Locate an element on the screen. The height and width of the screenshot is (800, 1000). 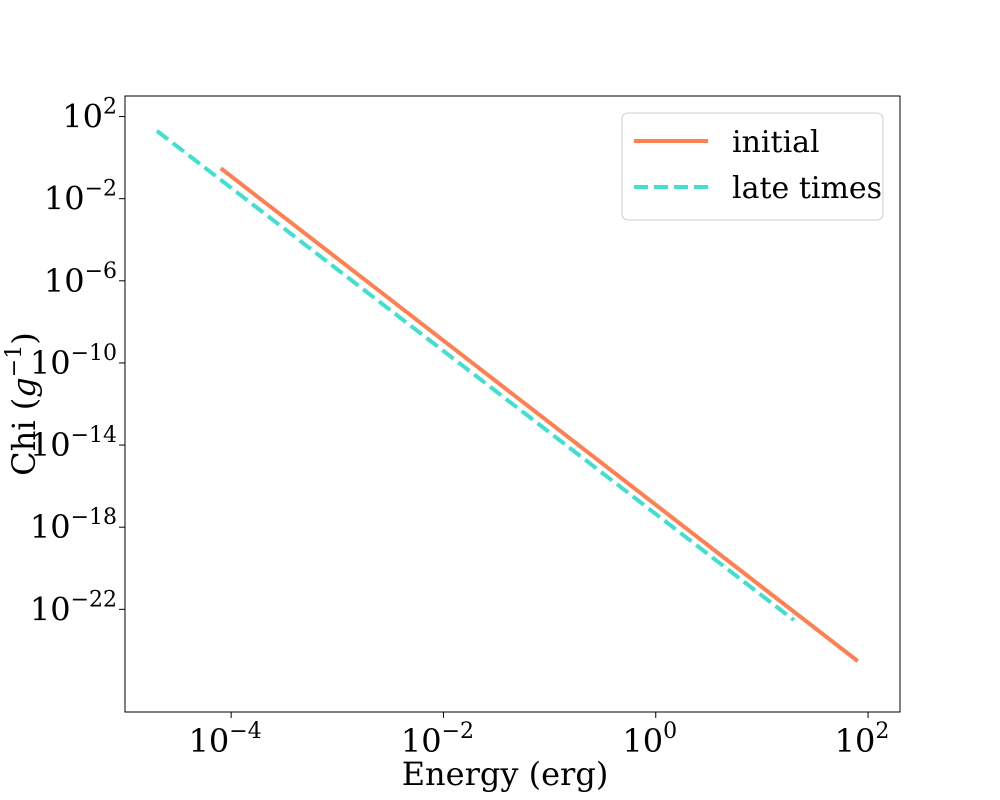
y-tick-exponent: −14 is located at coordinates (94, 435).